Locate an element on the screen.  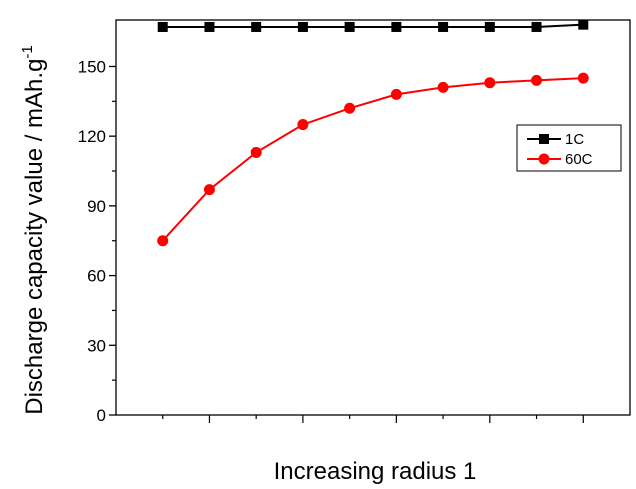
y-axis-title-group: Discharge capacity value / mAh.g-1 is located at coordinates (33, 230).